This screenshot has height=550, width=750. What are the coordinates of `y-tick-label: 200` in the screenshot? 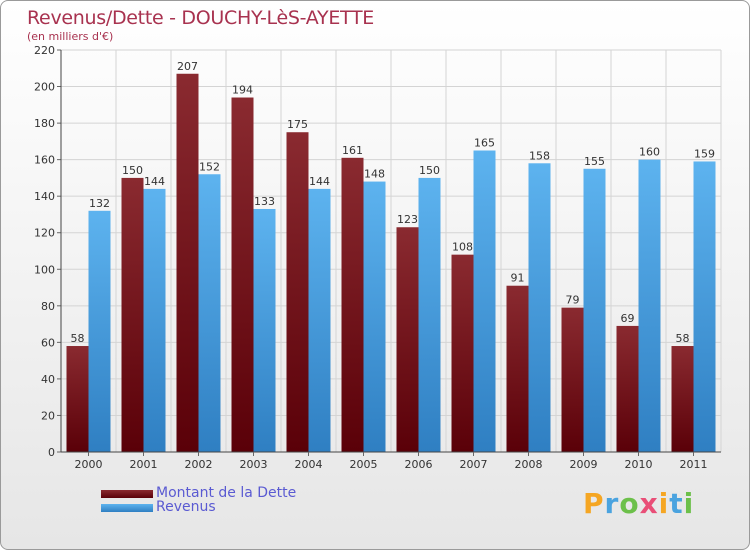 It's located at (44, 87).